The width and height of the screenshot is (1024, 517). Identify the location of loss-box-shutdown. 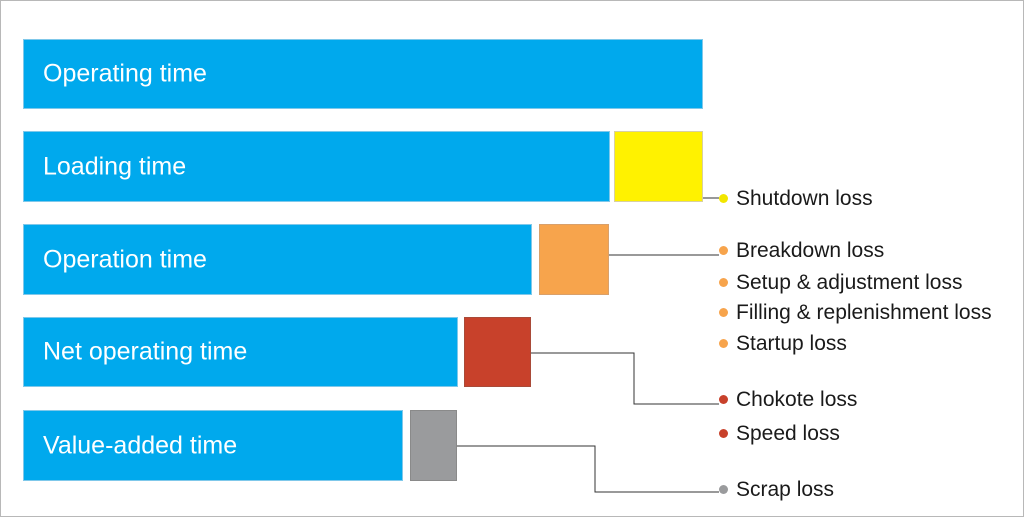
(658, 166).